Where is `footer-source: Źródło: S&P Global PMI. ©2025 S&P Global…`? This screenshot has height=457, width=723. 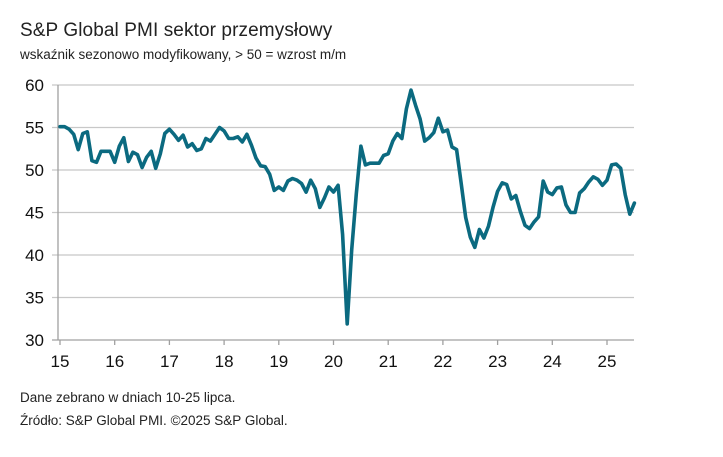 footer-source: Źródło: S&P Global PMI. ©2025 S&P Global… is located at coordinates (154, 420).